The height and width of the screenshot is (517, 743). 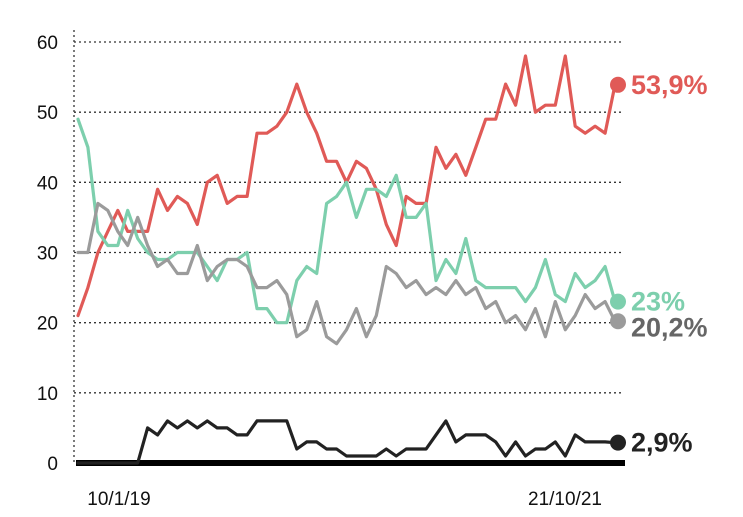 I want to click on series-end-markers, so click(x=618, y=263).